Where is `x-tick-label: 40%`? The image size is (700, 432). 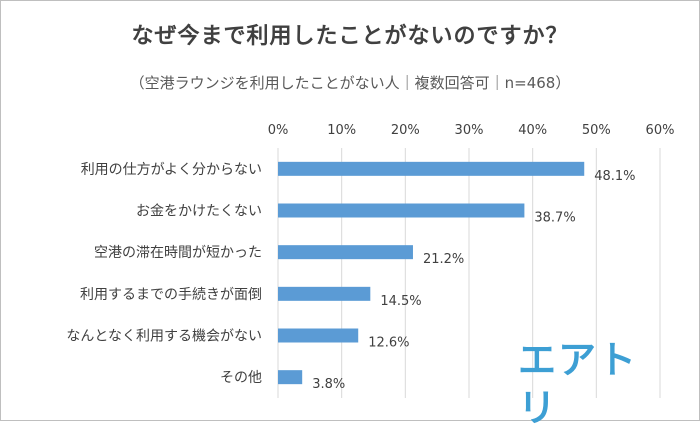
x-tick-label: 40% is located at coordinates (532, 130).